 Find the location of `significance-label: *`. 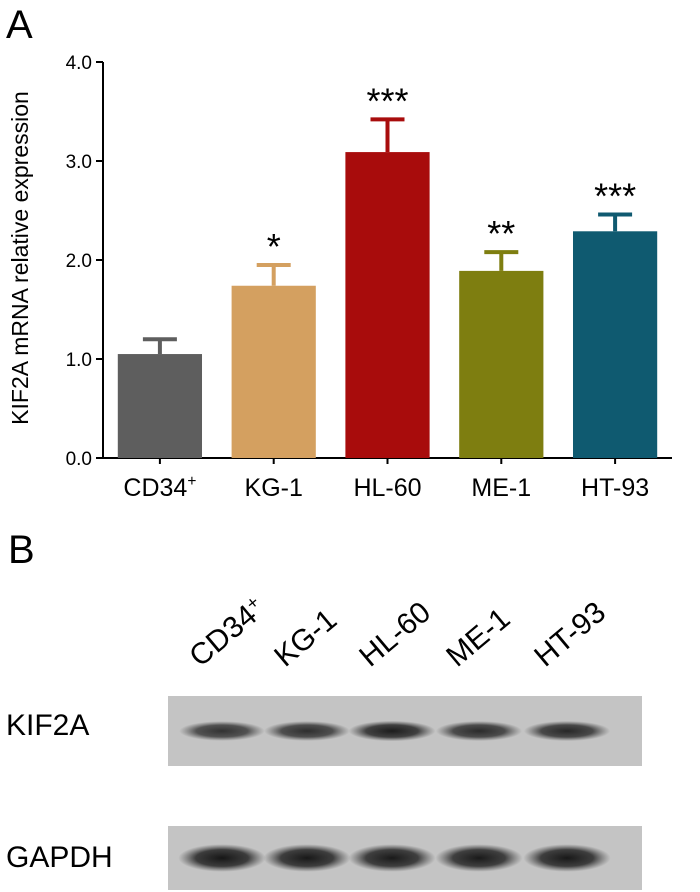

significance-label: * is located at coordinates (274, 246).